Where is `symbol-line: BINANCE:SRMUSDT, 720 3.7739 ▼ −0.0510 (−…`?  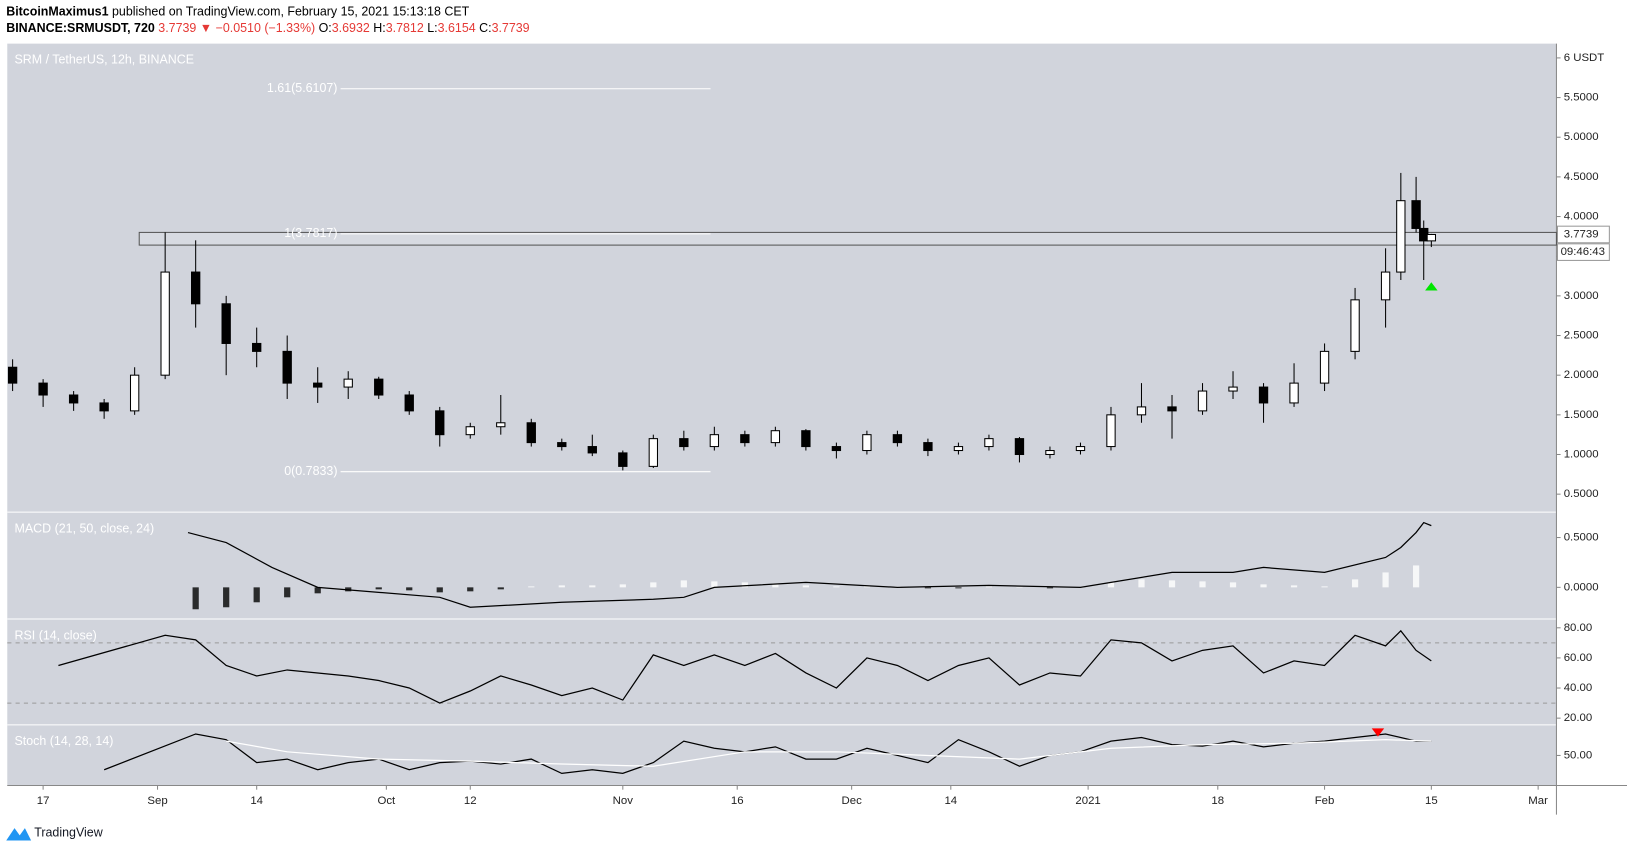
symbol-line: BINANCE:SRMUSDT, 720 3.7739 ▼ −0.0510 (−… is located at coordinates (267, 28).